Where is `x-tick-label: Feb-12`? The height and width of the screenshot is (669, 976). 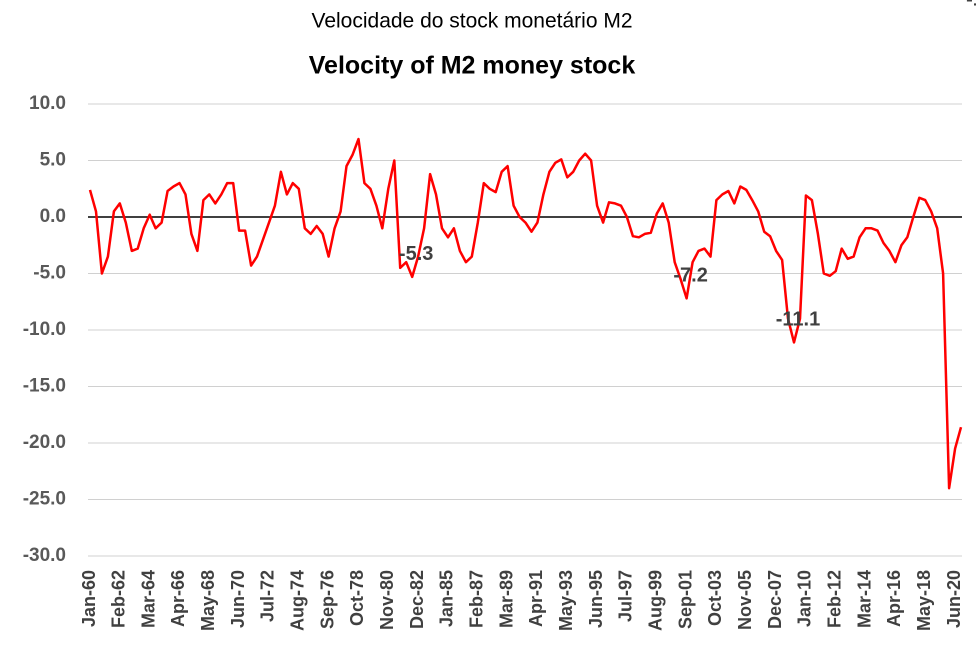 x-tick-label: Feb-12 is located at coordinates (835, 599).